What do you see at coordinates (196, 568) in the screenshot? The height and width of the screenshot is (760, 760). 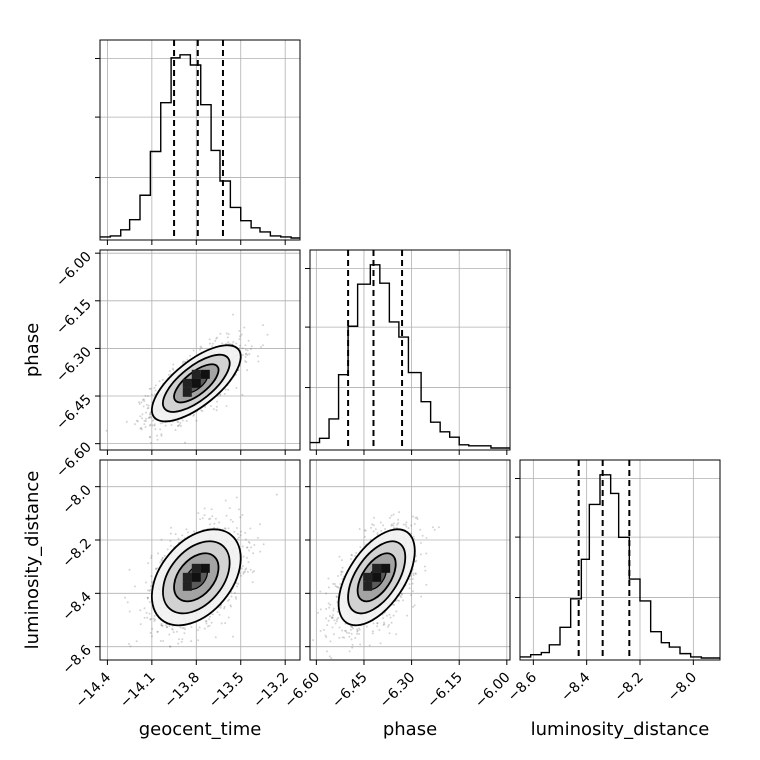 I see `density-peak-cell` at bounding box center [196, 568].